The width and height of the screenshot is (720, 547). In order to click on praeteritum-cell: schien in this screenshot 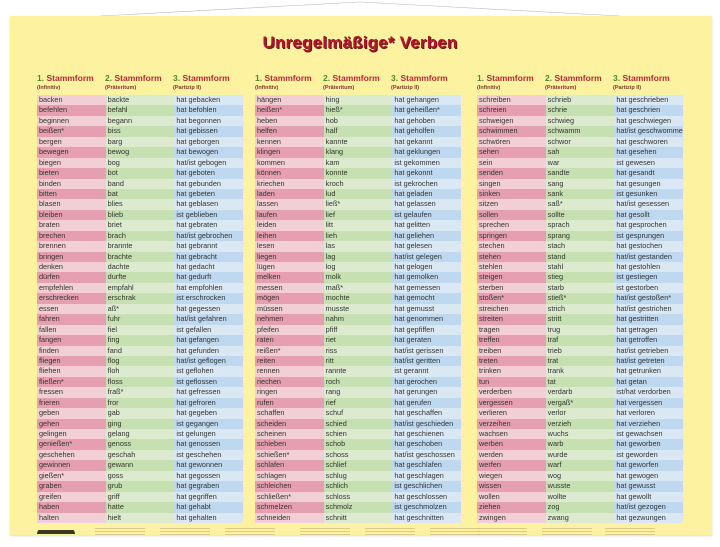, I will do `click(358, 434)`.